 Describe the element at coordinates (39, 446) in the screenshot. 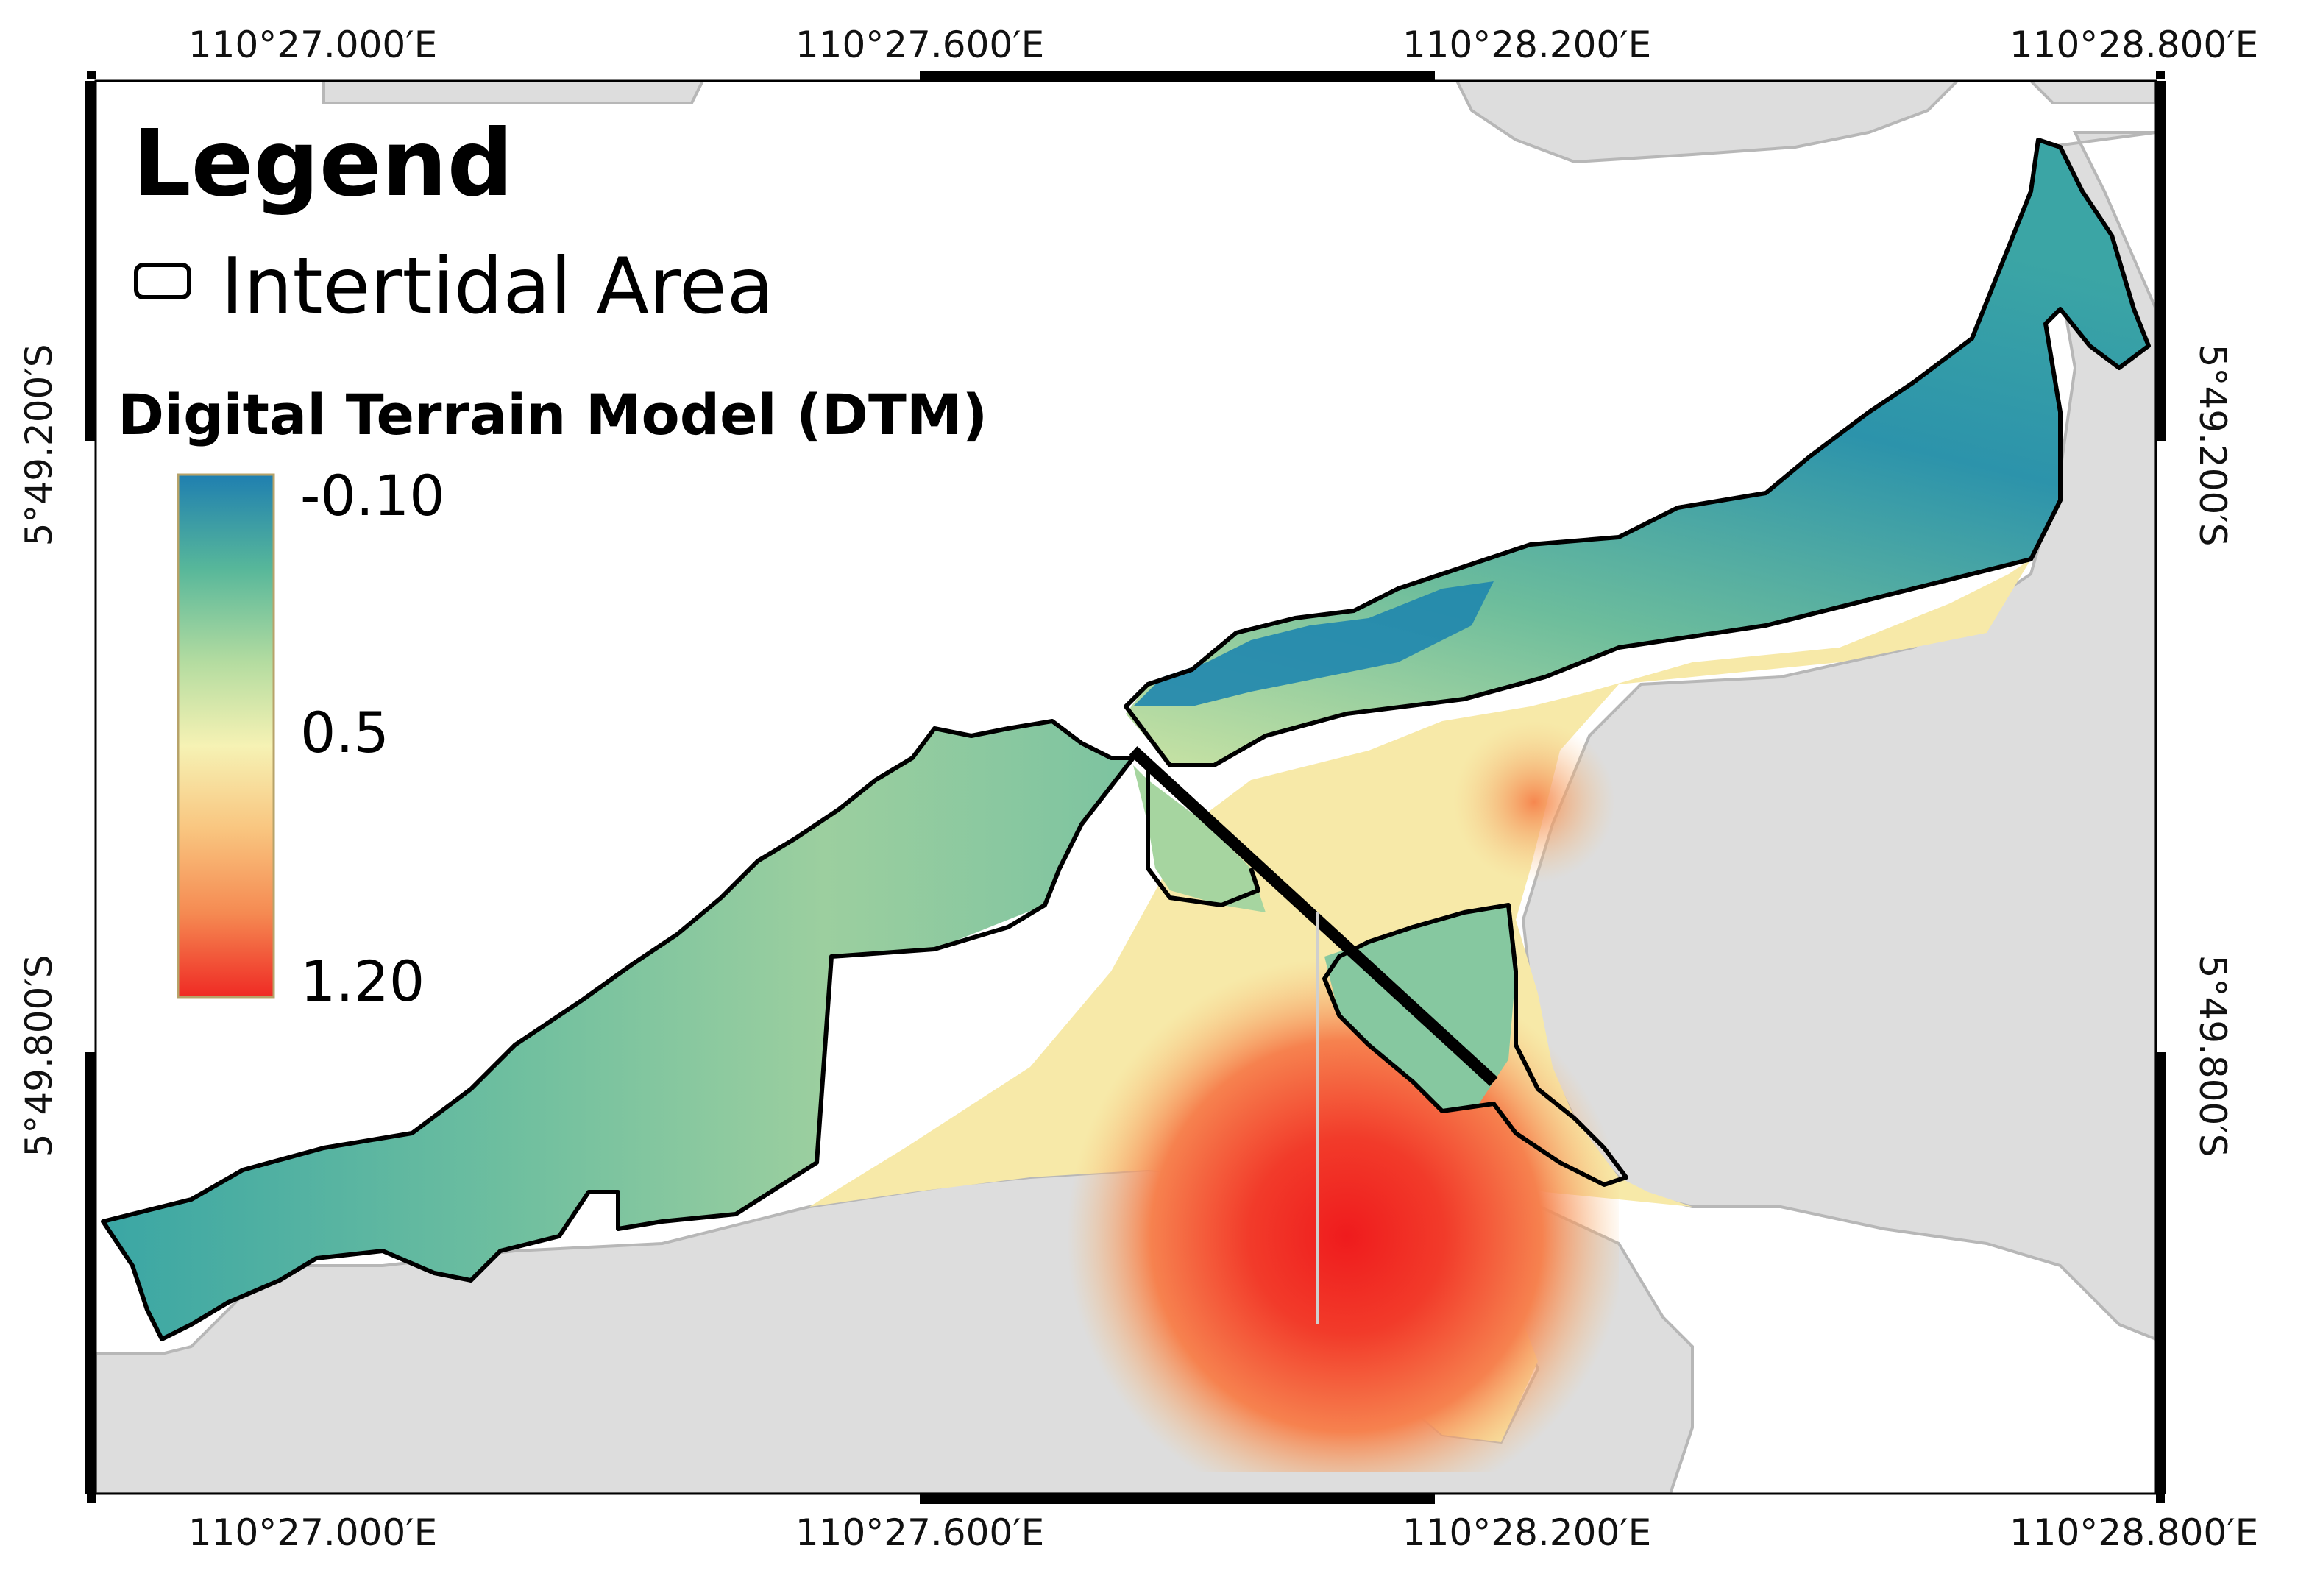

I see `coord-left-1: 5°49.200′S` at that location.